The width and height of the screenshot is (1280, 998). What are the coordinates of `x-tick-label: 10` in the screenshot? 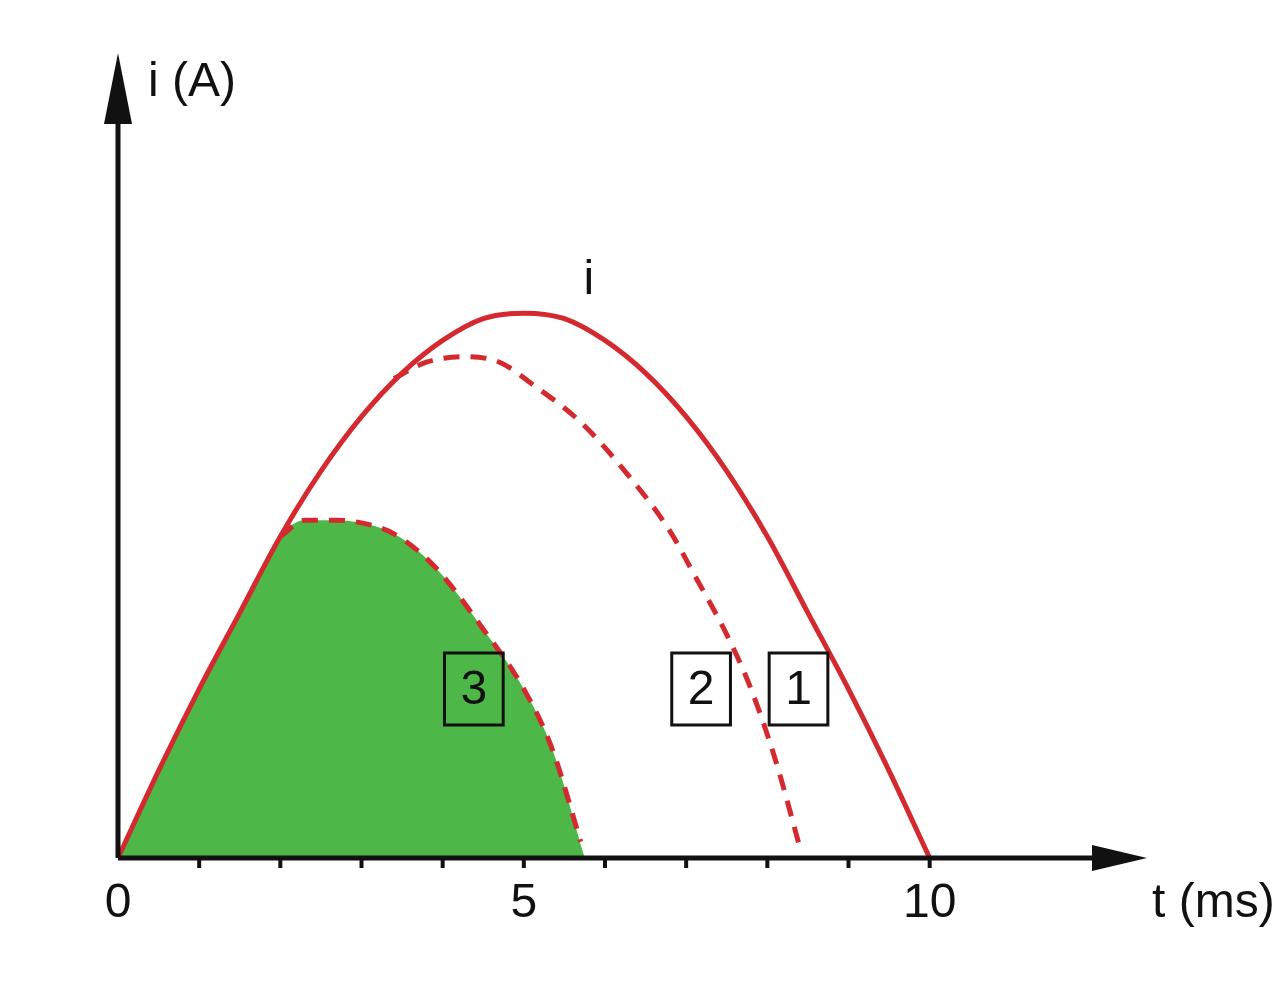 It's located at (929, 901).